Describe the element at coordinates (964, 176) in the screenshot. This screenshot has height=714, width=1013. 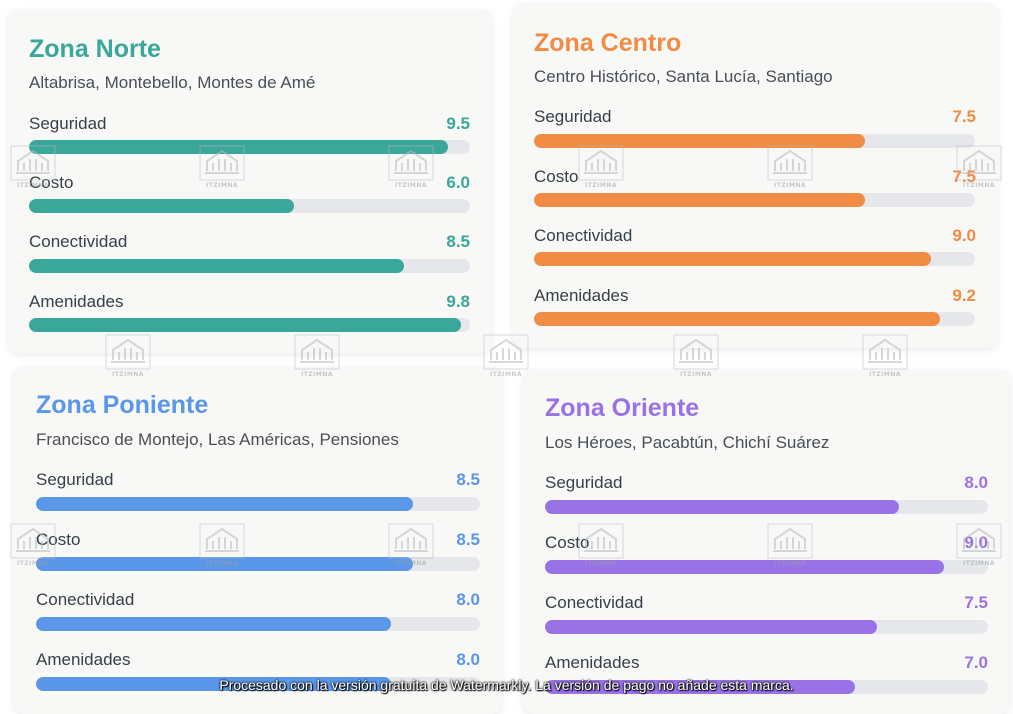
I see `metric-value-costo: 7.5` at that location.